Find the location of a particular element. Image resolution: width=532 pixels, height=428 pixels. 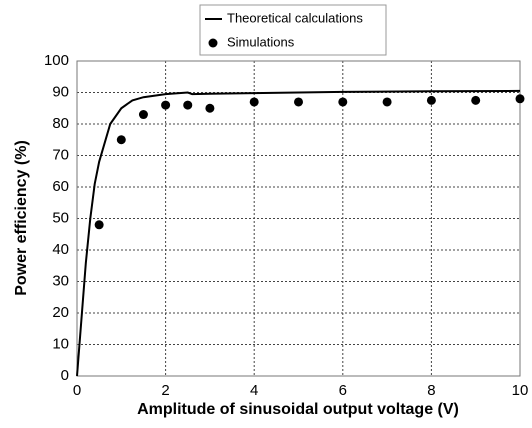

legend-label: Simulations is located at coordinates (261, 41).